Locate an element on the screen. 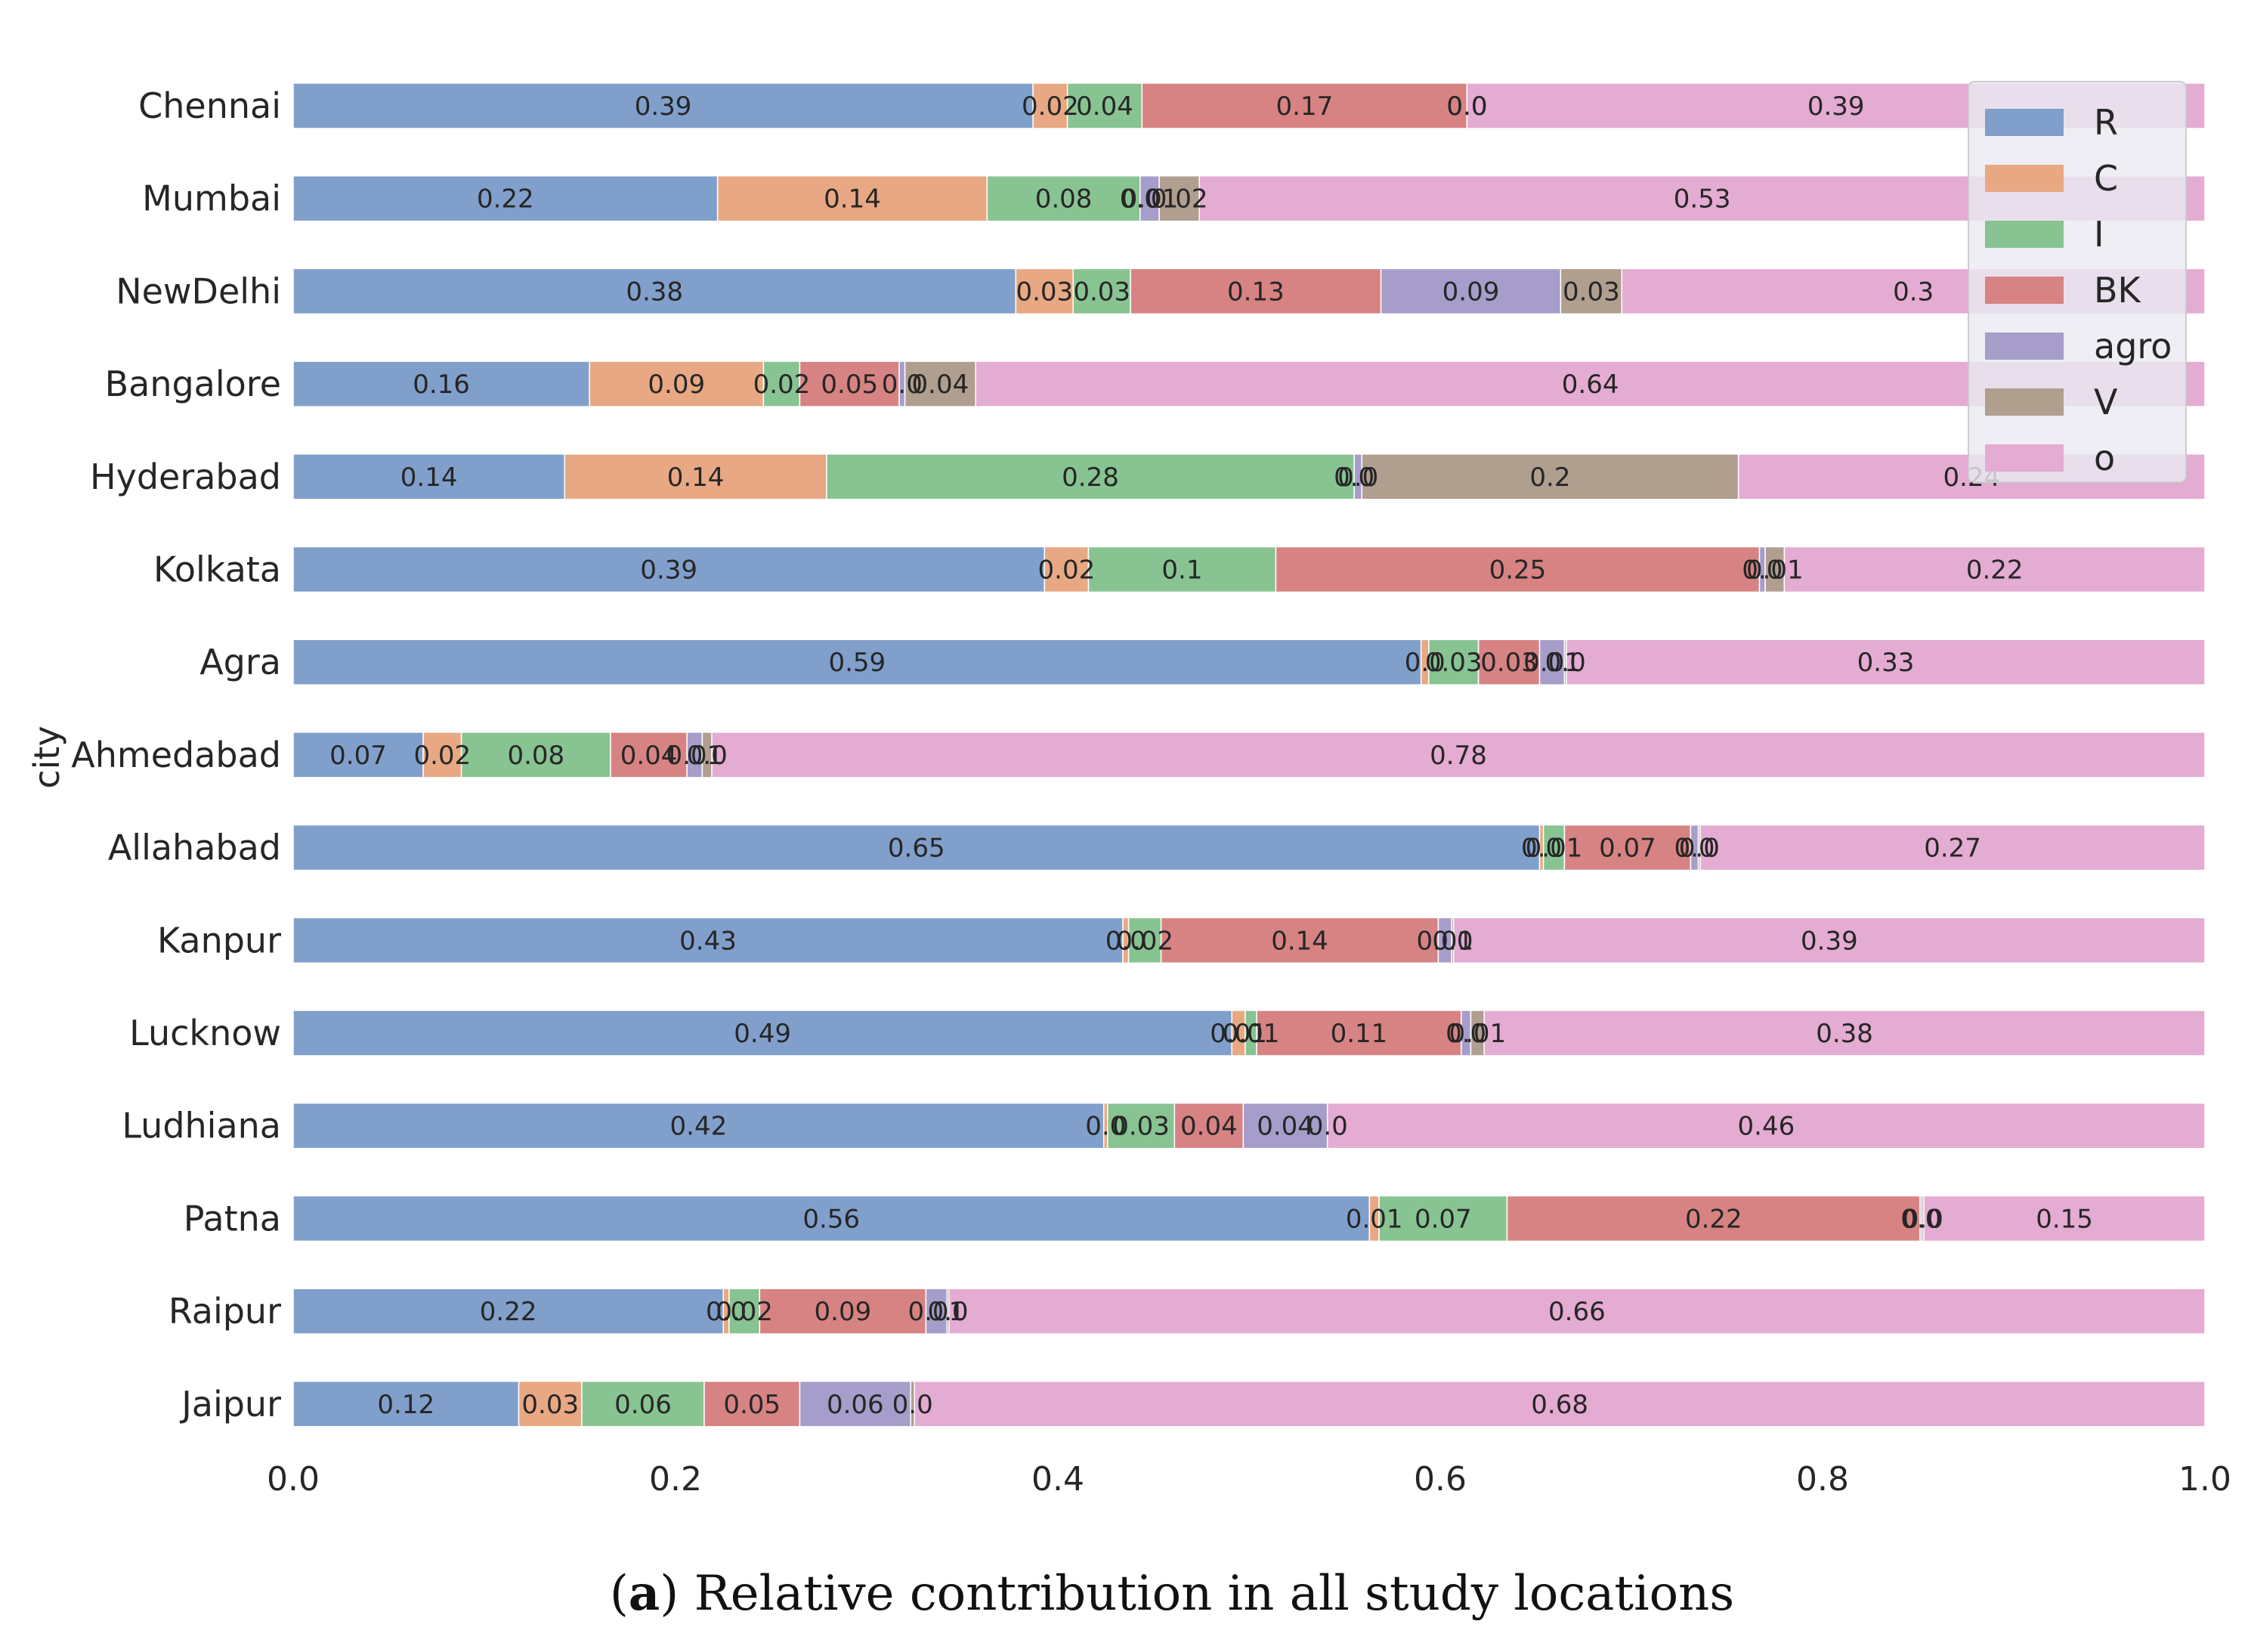 The image size is (2251, 1652). bar-label-kanpur-o: 0.39 is located at coordinates (1829, 941).